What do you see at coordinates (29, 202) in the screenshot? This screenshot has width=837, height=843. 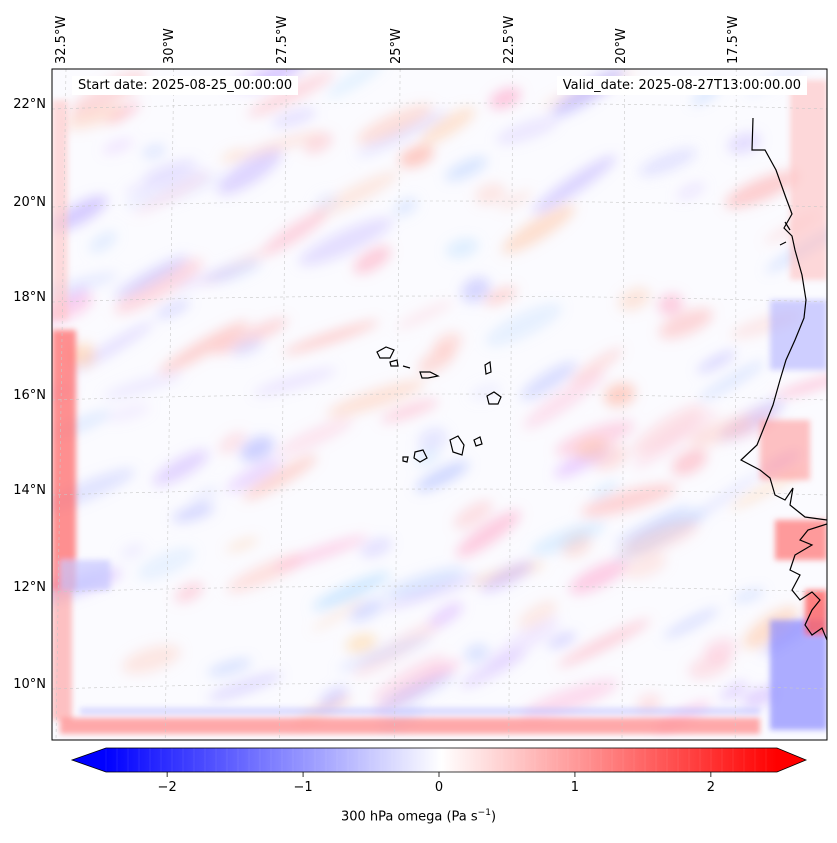 I see `latitude-label: 20°N` at bounding box center [29, 202].